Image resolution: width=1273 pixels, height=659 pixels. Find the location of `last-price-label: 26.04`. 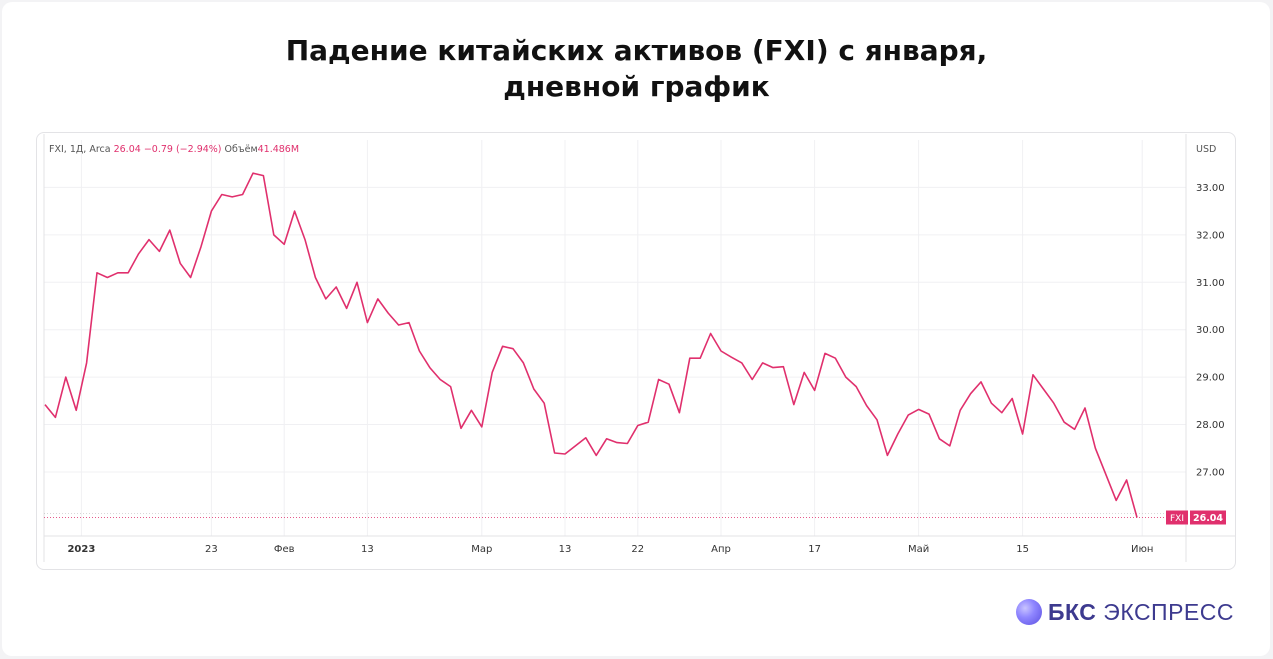

last-price-label: 26.04 is located at coordinates (1208, 518).